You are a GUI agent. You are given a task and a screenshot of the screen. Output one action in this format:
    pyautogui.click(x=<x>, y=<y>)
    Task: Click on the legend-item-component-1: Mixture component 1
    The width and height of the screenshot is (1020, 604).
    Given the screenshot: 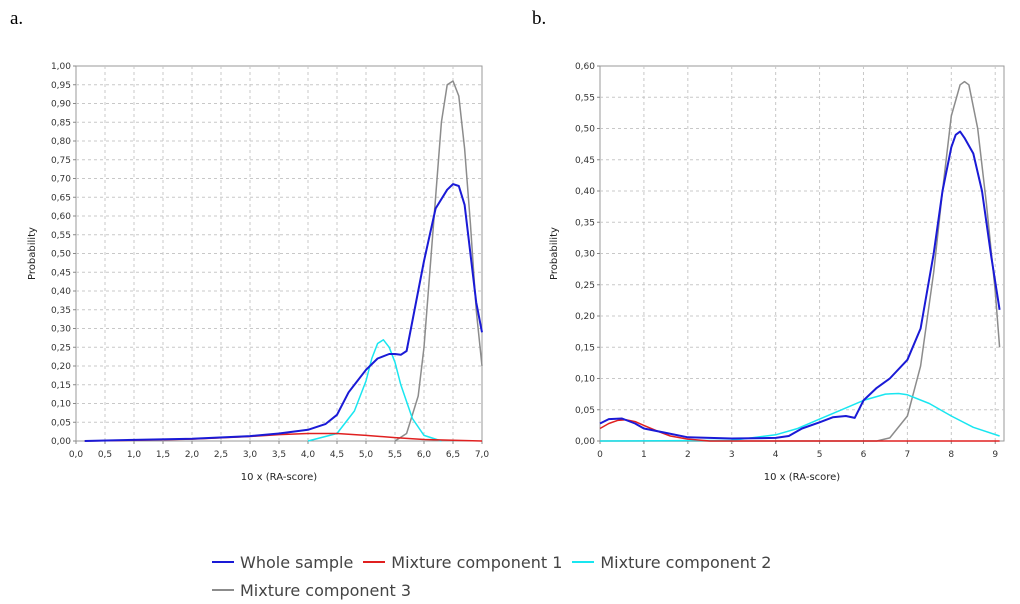 What is the action you would take?
    pyautogui.click(x=462, y=562)
    